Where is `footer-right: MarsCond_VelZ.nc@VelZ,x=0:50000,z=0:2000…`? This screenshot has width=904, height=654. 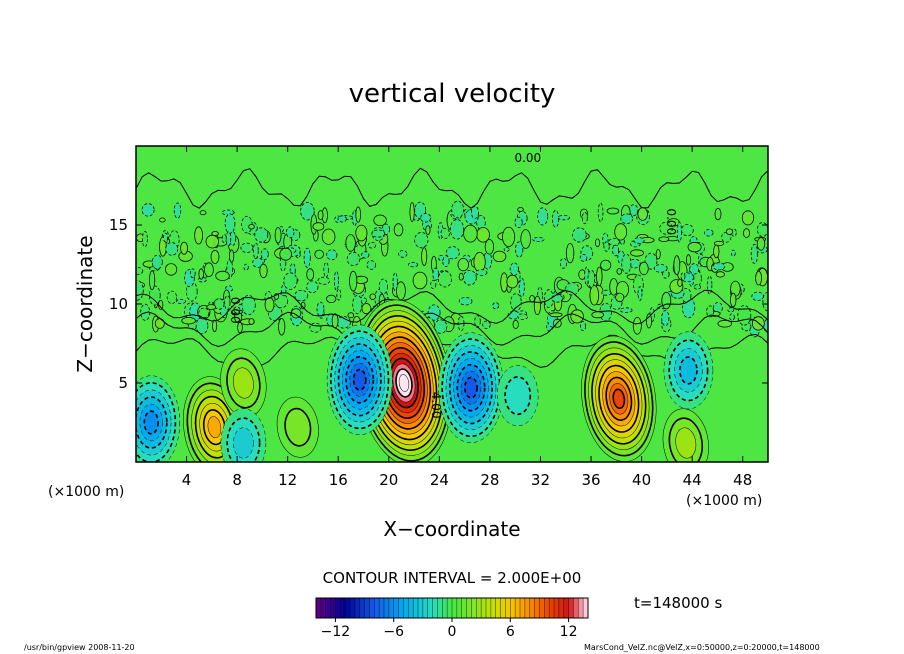
footer-right: MarsCond_VelZ.nc@VelZ,x=0:50000,z=0:2000… is located at coordinates (702, 647).